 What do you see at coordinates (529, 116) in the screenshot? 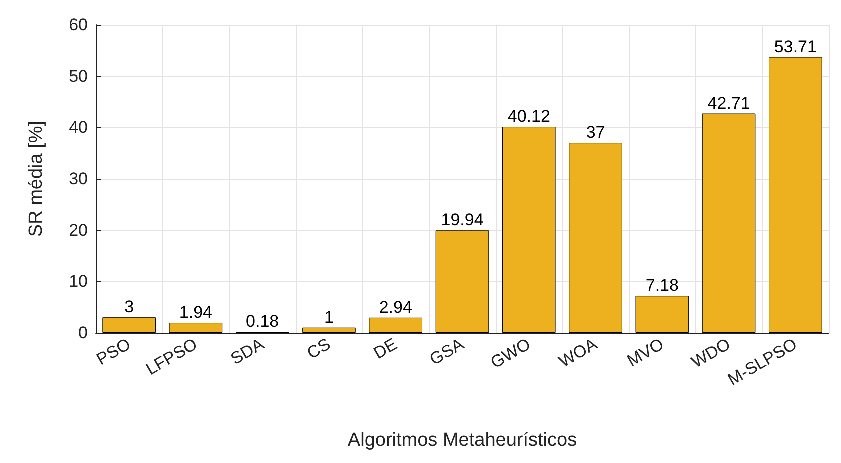
I see `data-label: 40.12` at bounding box center [529, 116].